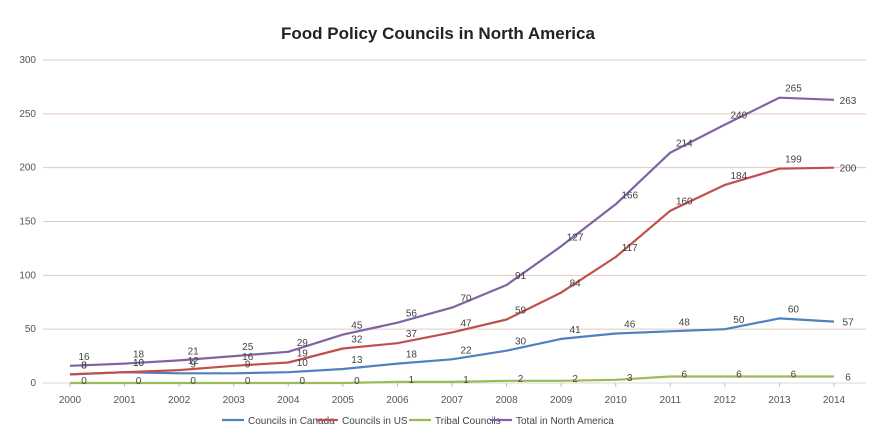 The height and width of the screenshot is (438, 876). What do you see at coordinates (234, 400) in the screenshot?
I see `x-tick-label: 2003` at bounding box center [234, 400].